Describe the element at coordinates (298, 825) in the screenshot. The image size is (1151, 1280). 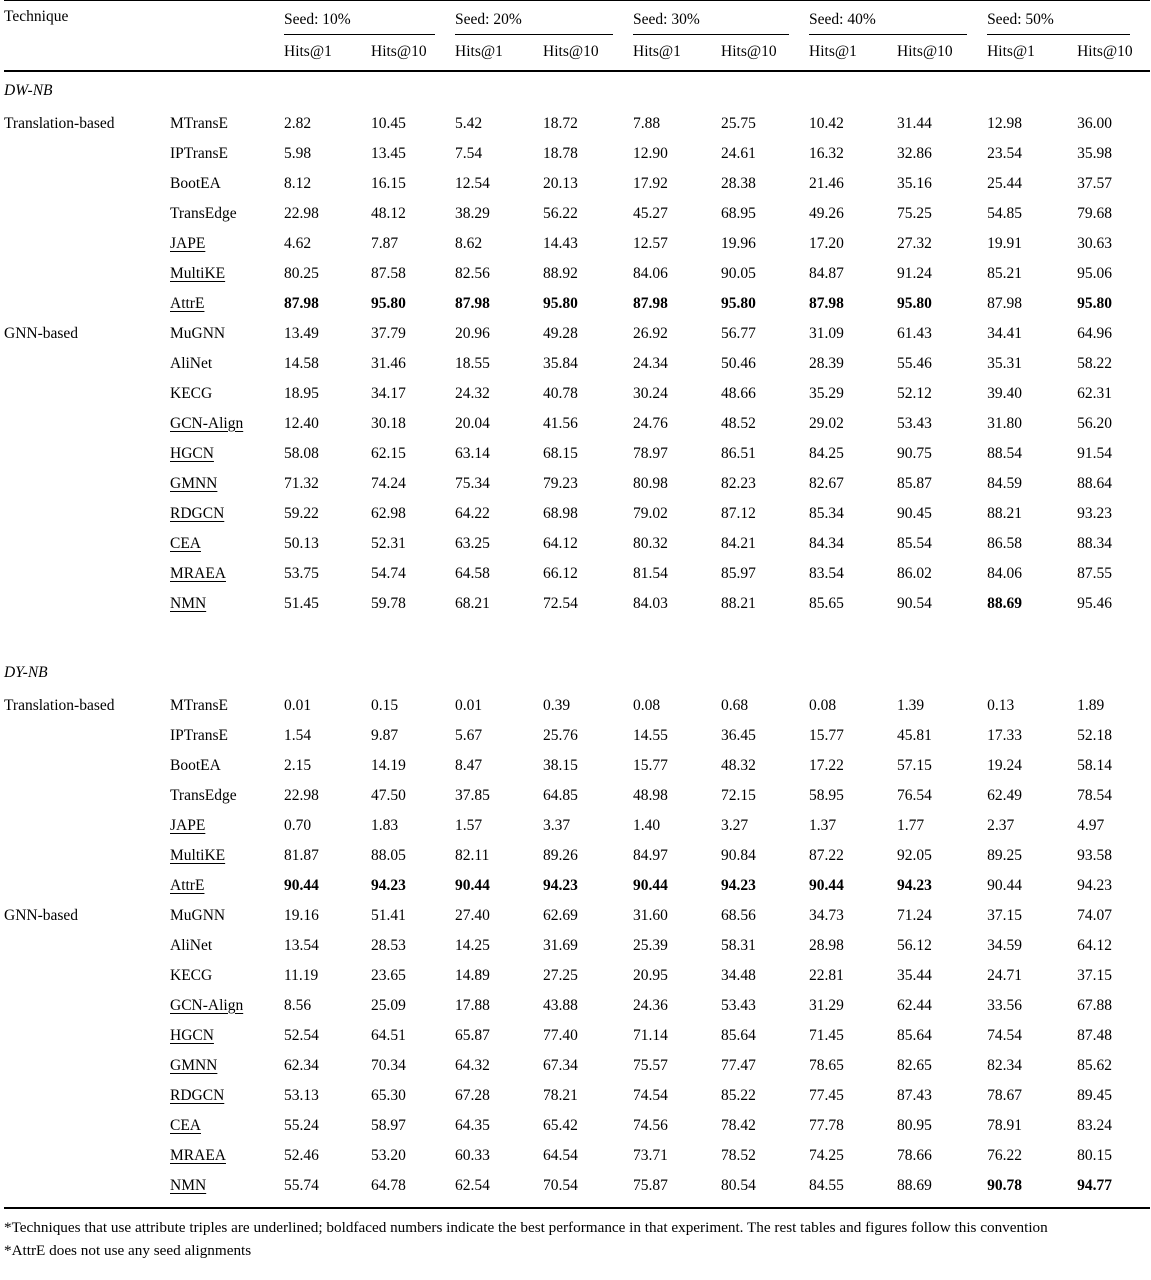
I see `metric-value: 0.70` at that location.